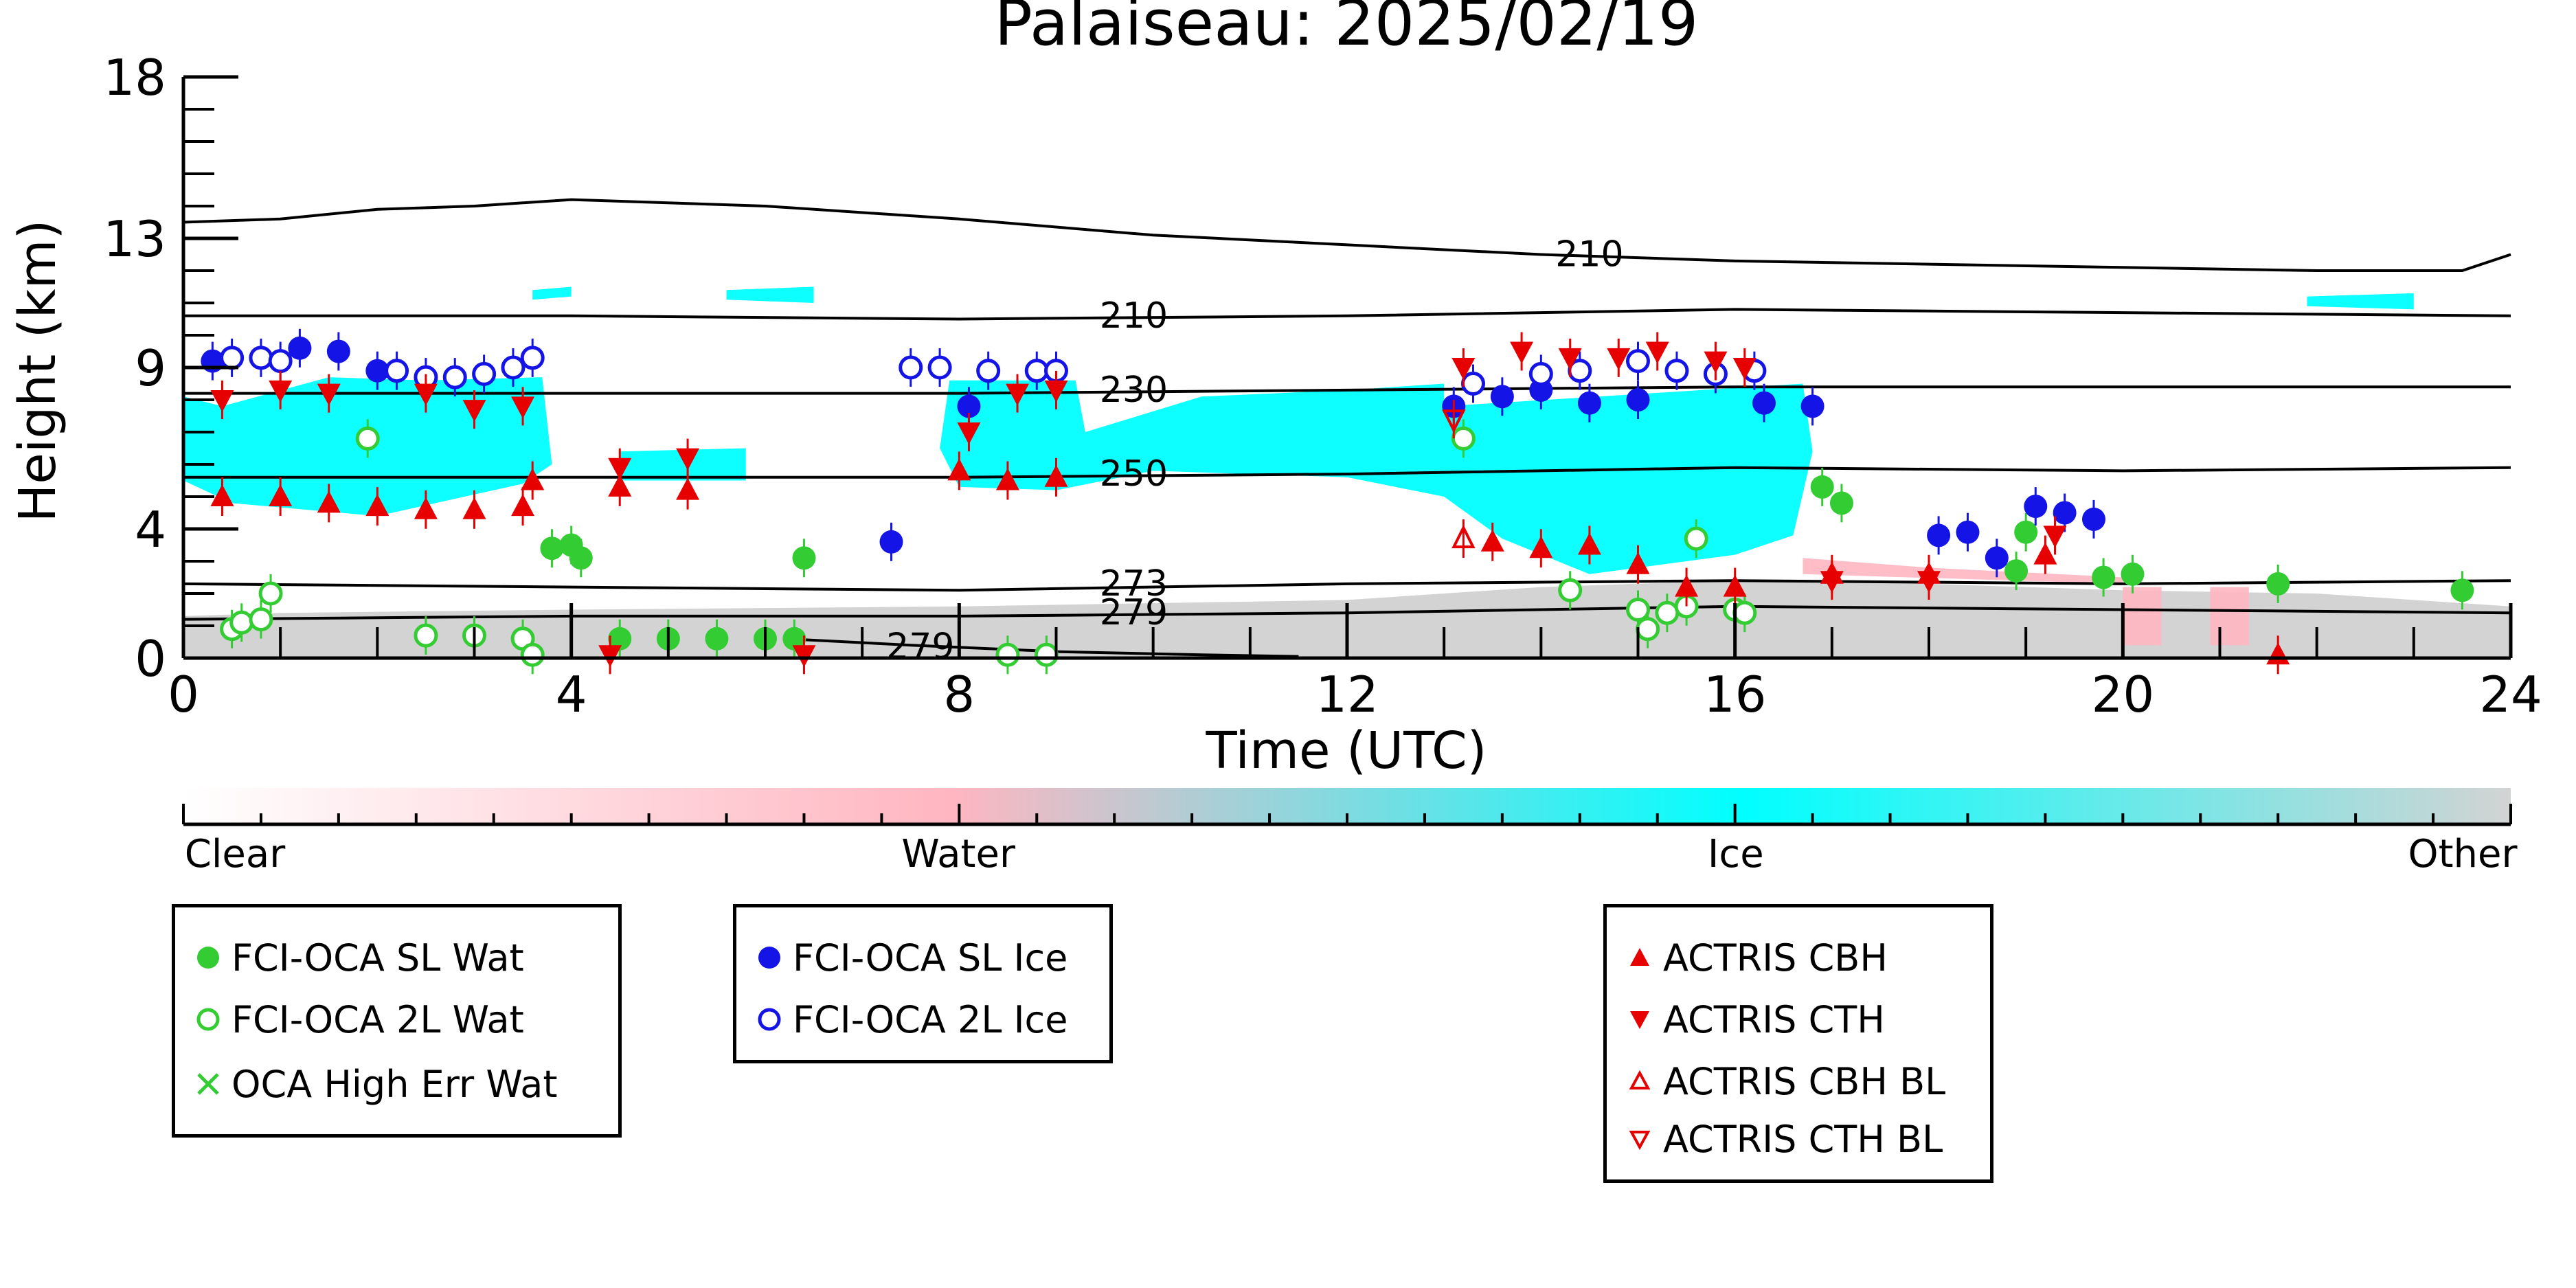 The image size is (2576, 1288). What do you see at coordinates (1774, 1019) in the screenshot?
I see `legend-label: ACTRIS CTH` at bounding box center [1774, 1019].